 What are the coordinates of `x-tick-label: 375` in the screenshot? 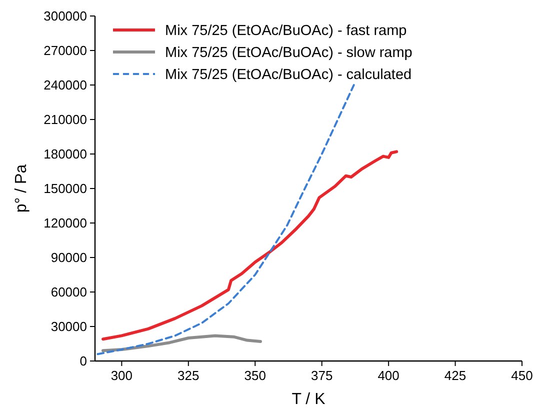 It's located at (321, 375).